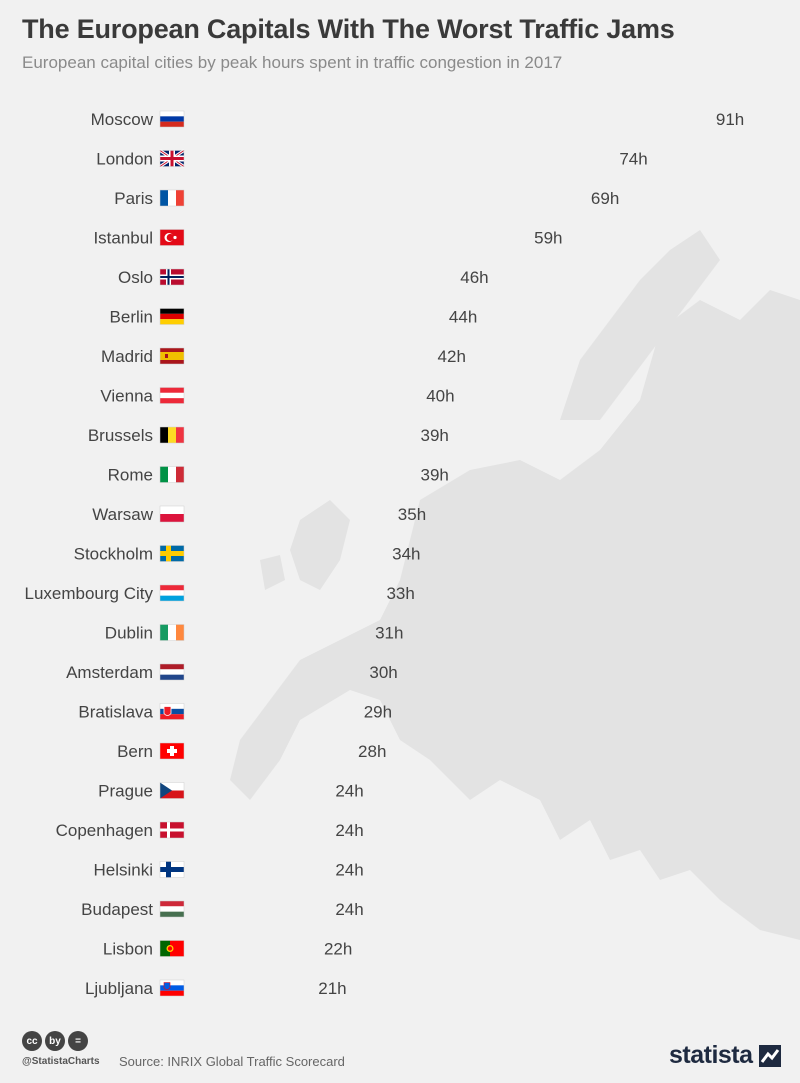 The image size is (800, 1083). Describe the element at coordinates (219, 593) in the screenshot. I see `chart-row: Luxembourg City 33h` at that location.